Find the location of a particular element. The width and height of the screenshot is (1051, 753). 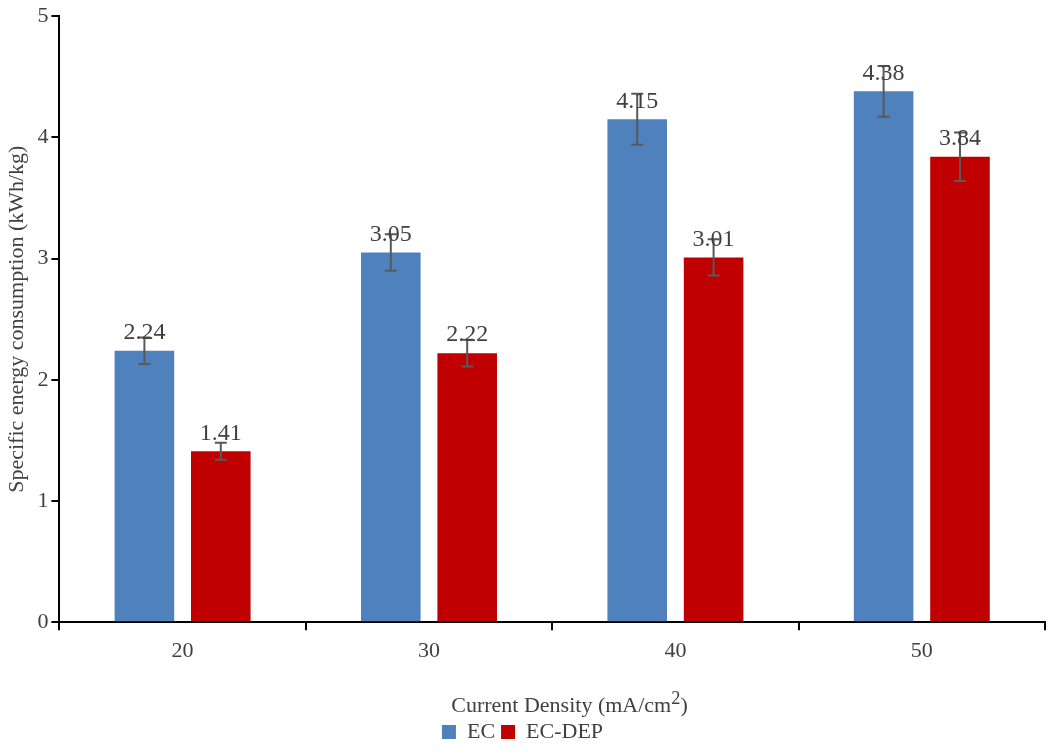

x-tick-label: 40 is located at coordinates (675, 650).